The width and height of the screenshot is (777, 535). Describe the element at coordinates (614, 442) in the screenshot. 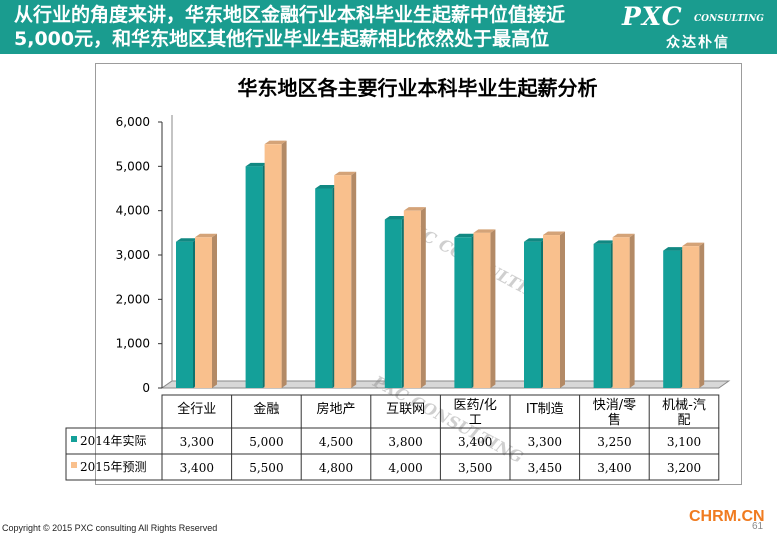

I see `data-label: 3,250` at that location.